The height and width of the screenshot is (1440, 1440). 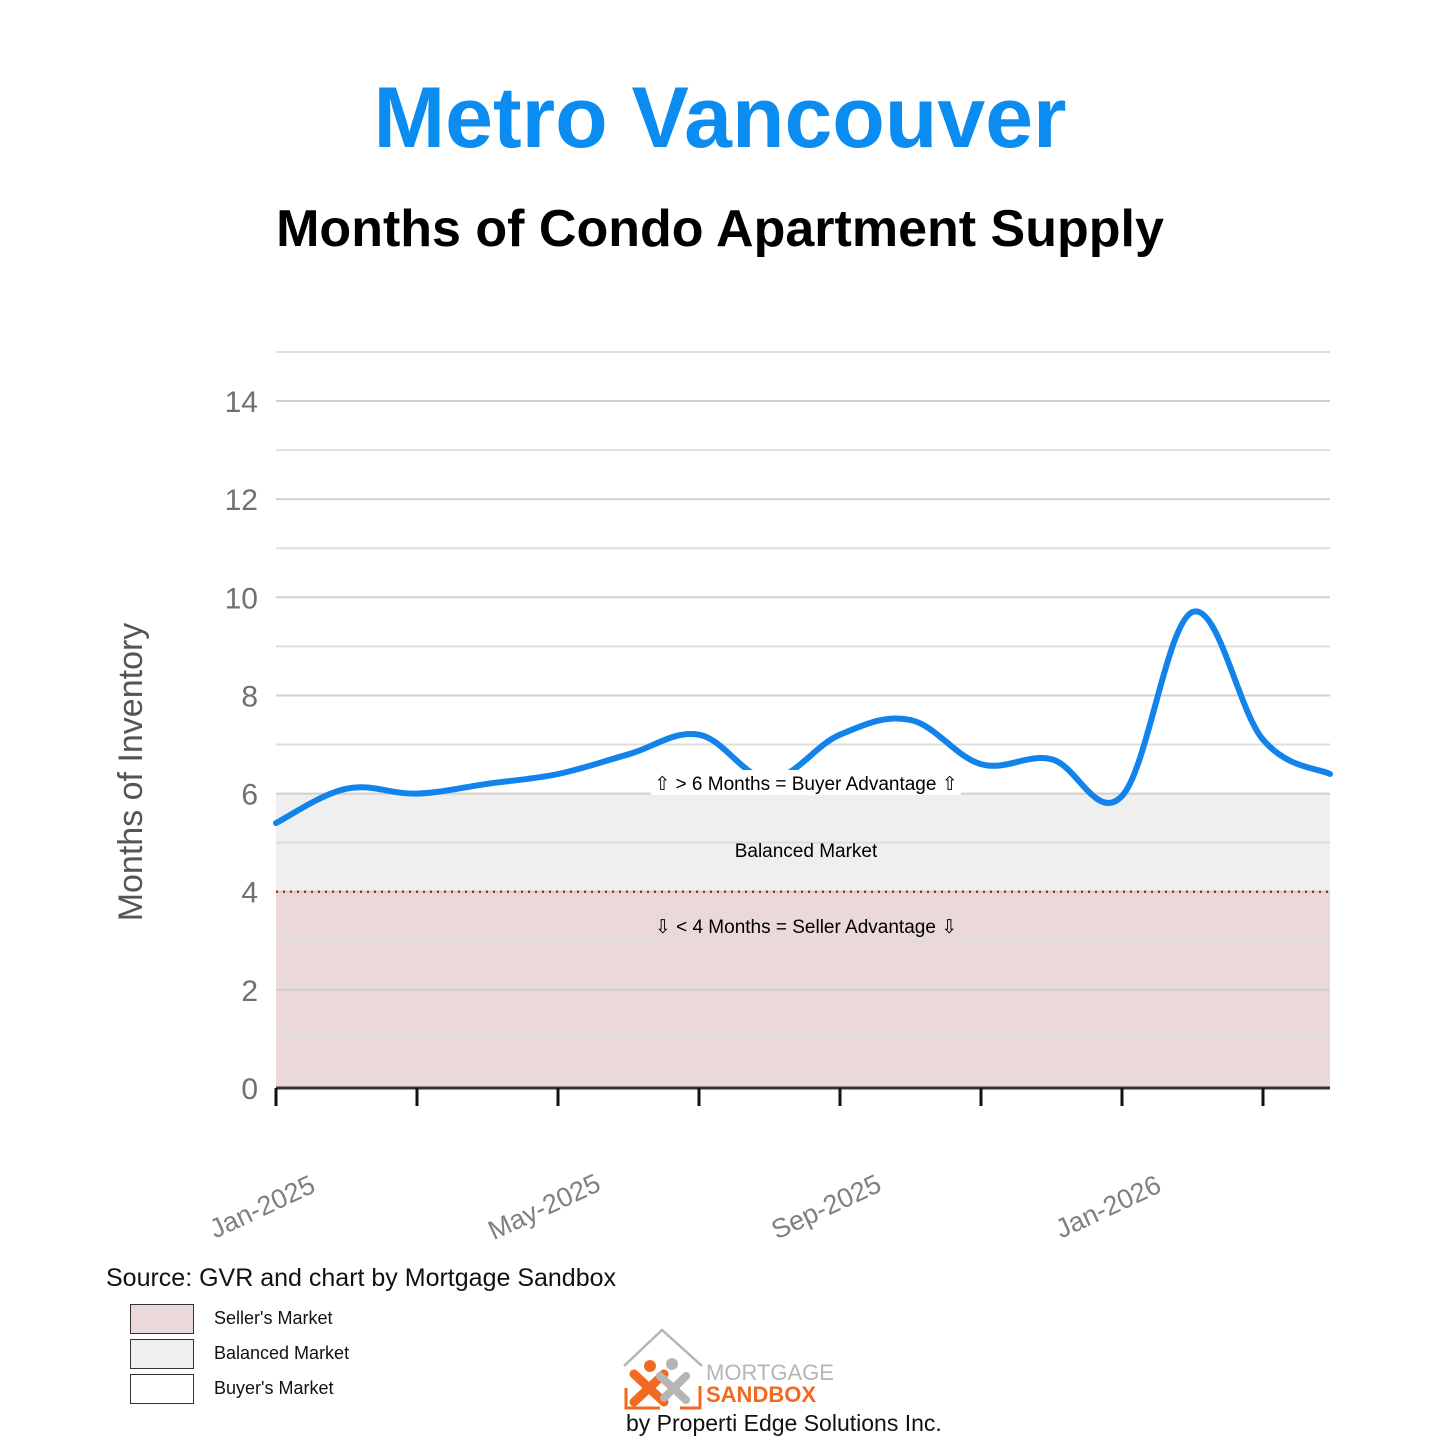 I want to click on y-tick-label: 10, so click(x=241, y=598).